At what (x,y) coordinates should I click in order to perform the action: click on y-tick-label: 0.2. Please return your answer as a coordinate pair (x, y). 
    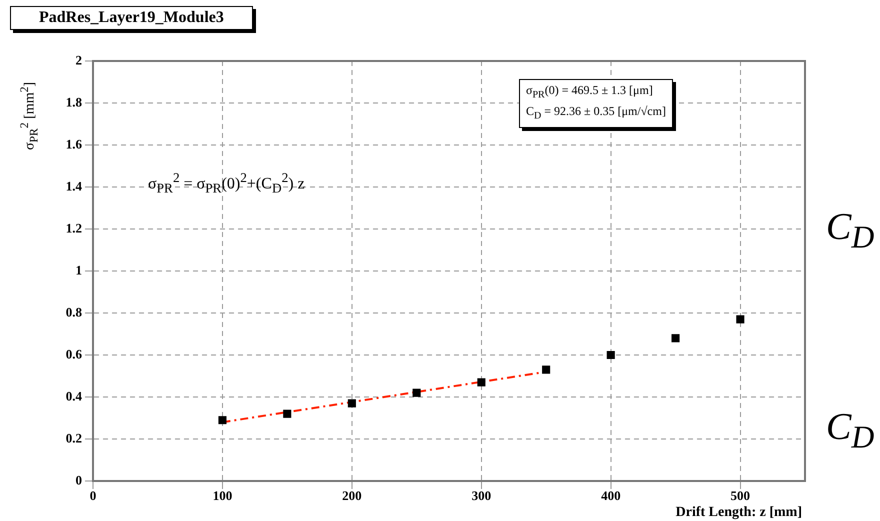
    Looking at the image, I should click on (74, 438).